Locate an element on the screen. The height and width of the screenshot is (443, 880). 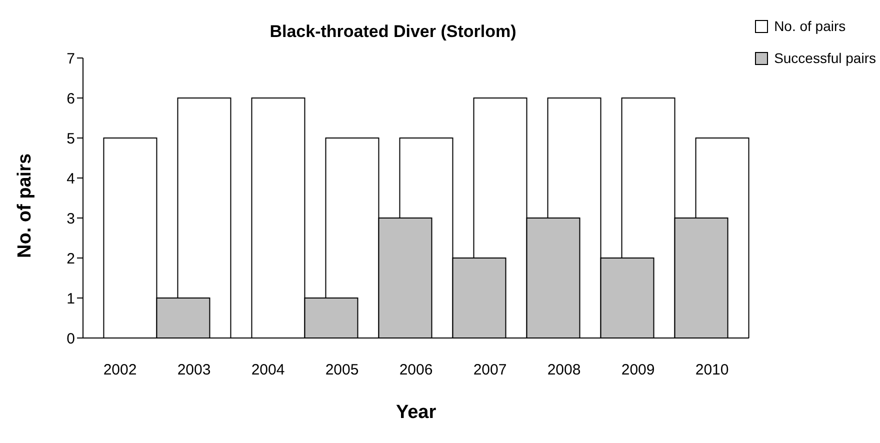
x-tick-label: 2002 is located at coordinates (120, 370).